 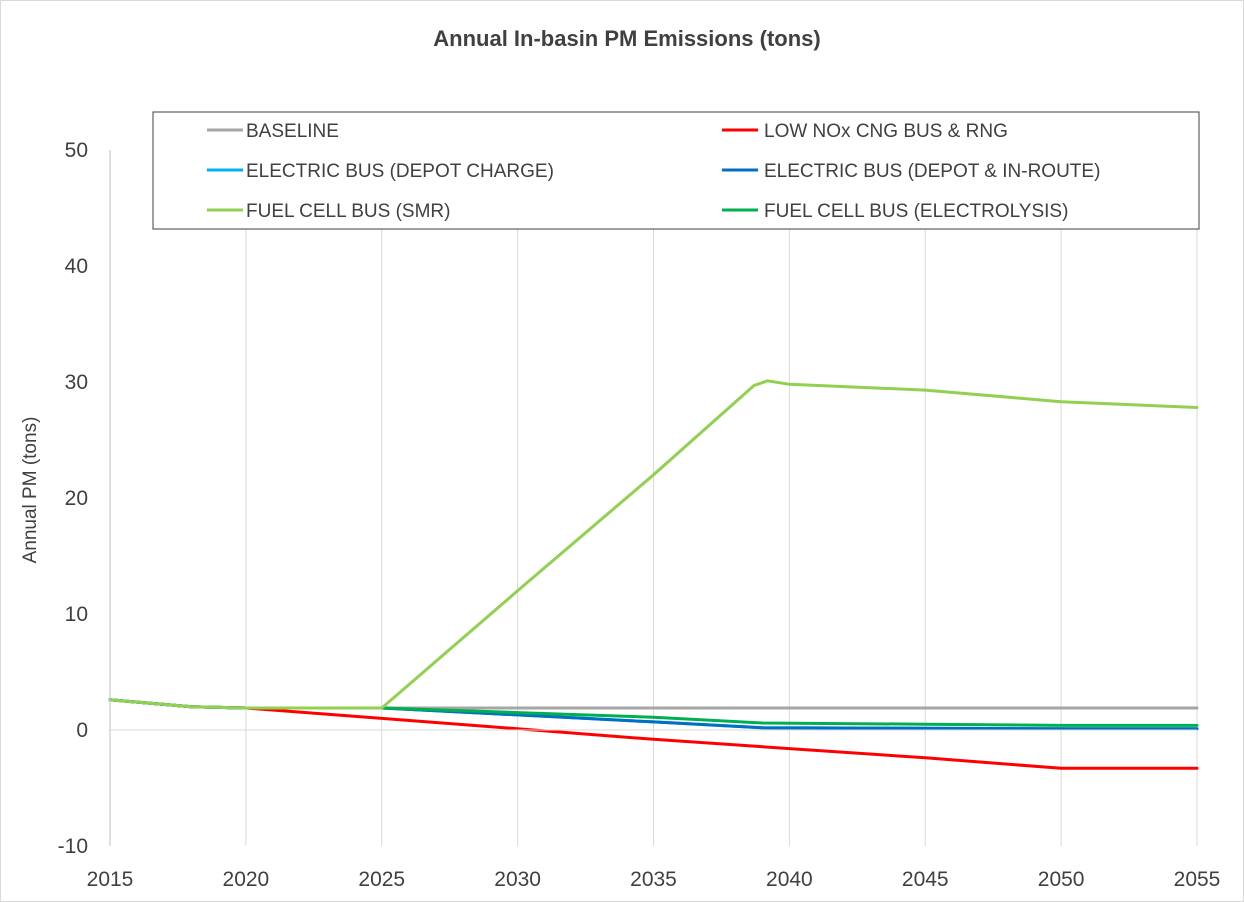 What do you see at coordinates (381, 879) in the screenshot?
I see `x-tick-label-2025: 2025` at bounding box center [381, 879].